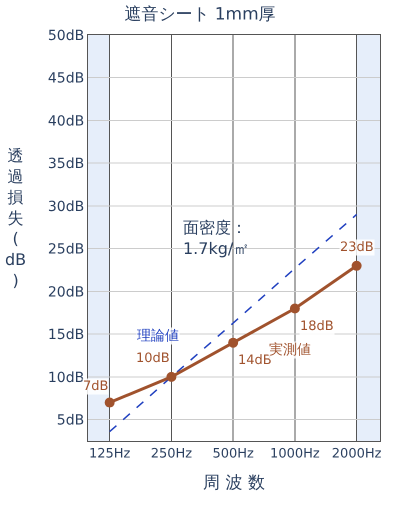 The image size is (400, 511). Describe the element at coordinates (317, 326) in the screenshot. I see `data-label: 18dB` at that location.